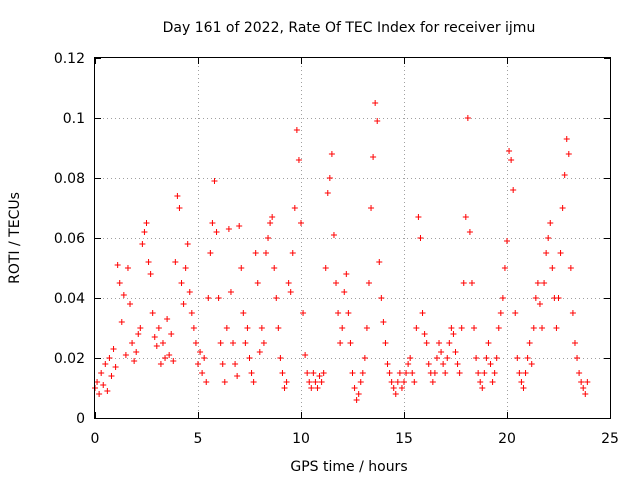 The image size is (640, 480). I want to click on x-tick-labels: 0 5 10 15 20 25, so click(355, 439).